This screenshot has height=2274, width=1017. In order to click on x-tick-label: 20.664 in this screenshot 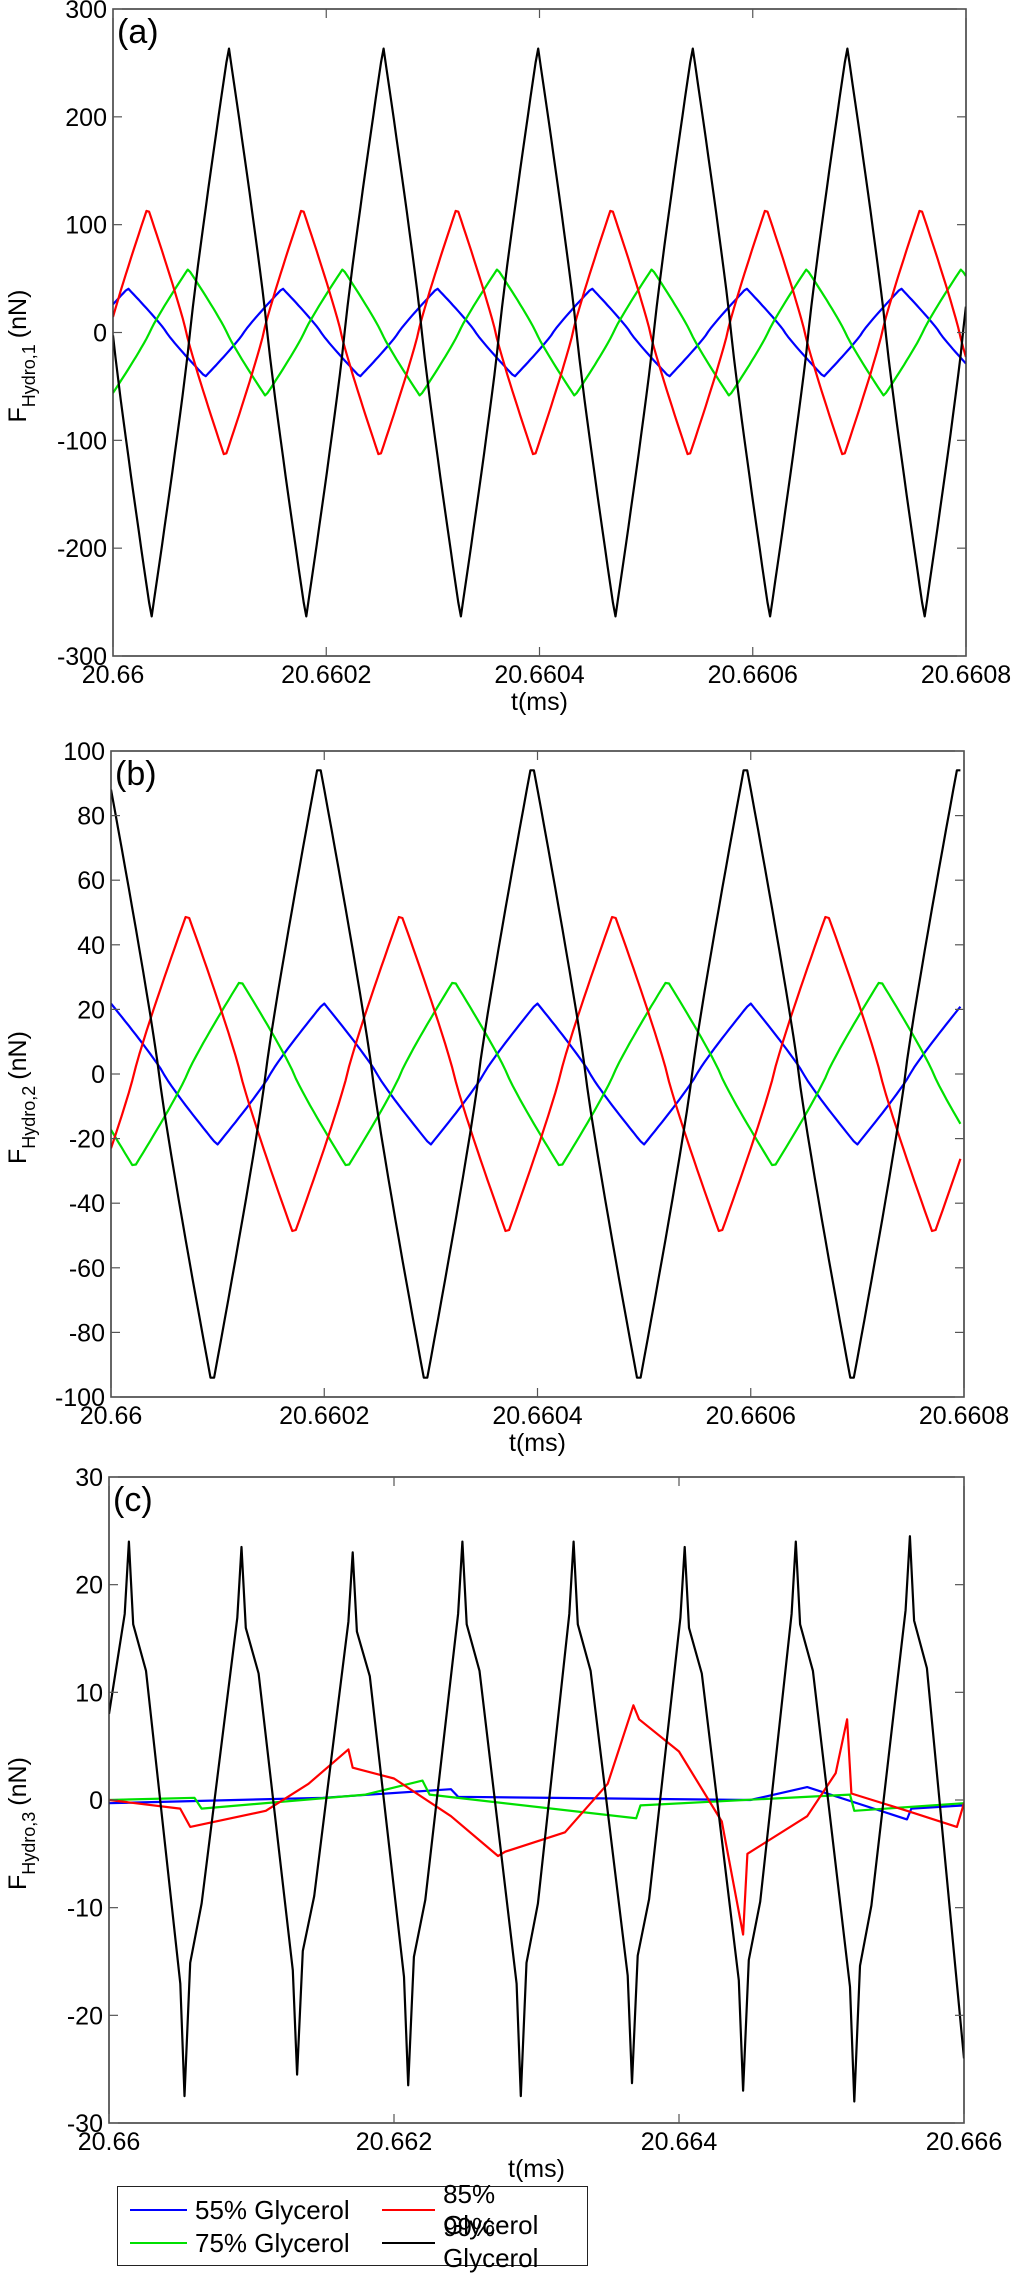, I will do `click(679, 2142)`.